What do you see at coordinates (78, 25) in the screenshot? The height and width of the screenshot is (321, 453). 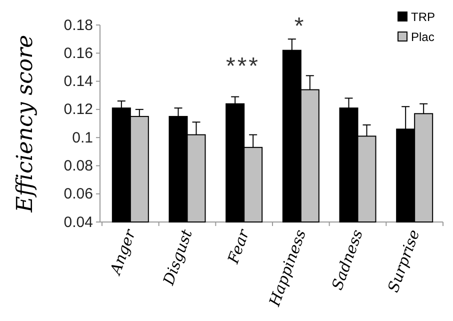 I see `y-tick-label: 0.18` at bounding box center [78, 25].